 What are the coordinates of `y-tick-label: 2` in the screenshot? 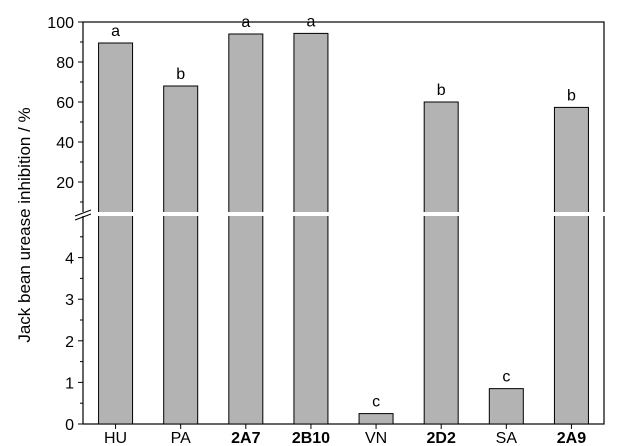 It's located at (69, 342).